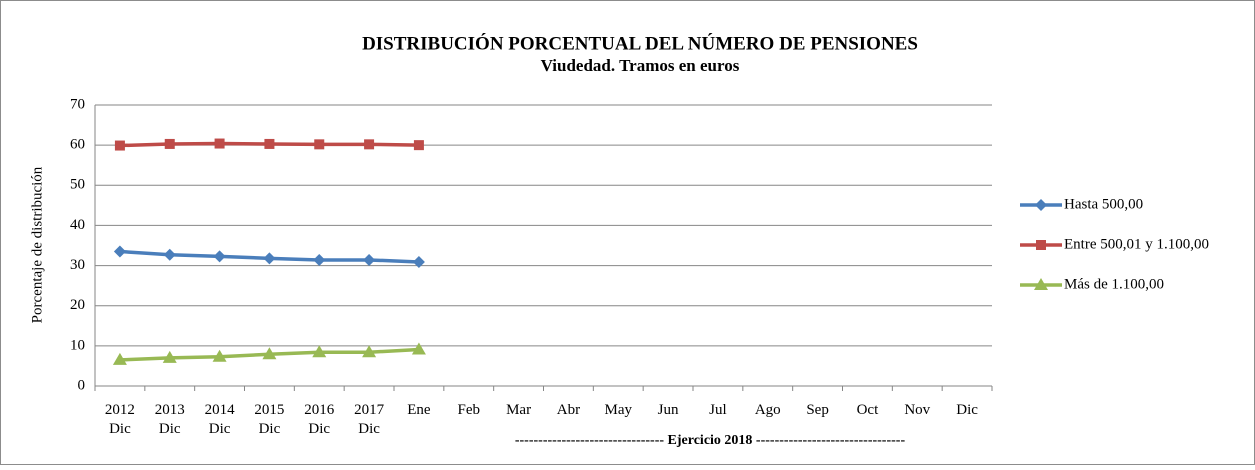  Describe the element at coordinates (718, 410) in the screenshot. I see `x-tick-label: Jul` at that location.